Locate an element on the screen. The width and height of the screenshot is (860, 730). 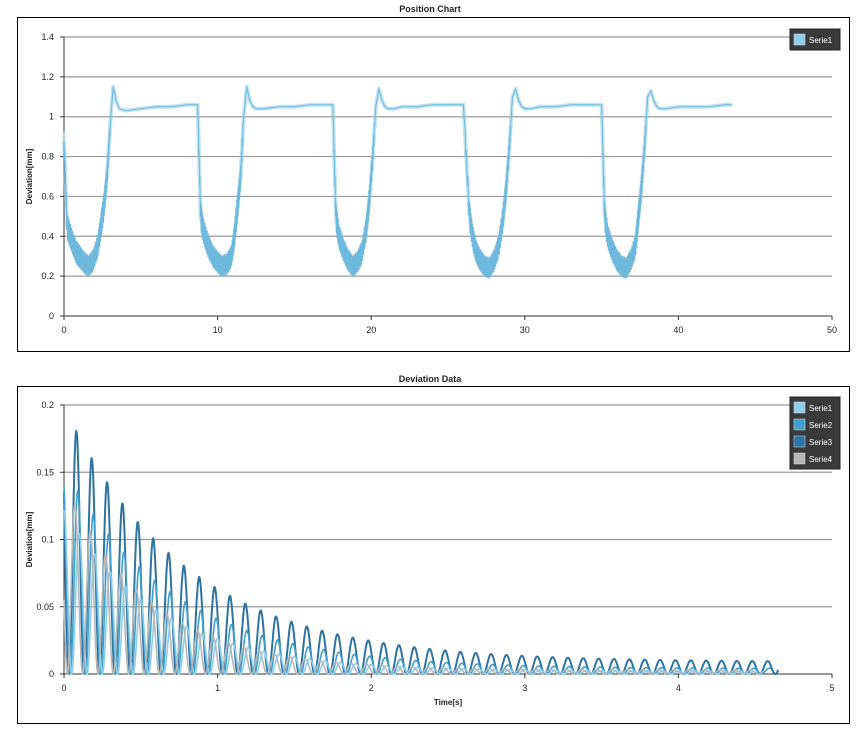
deviation-y-tick-label: 0.05 is located at coordinates (45, 607).